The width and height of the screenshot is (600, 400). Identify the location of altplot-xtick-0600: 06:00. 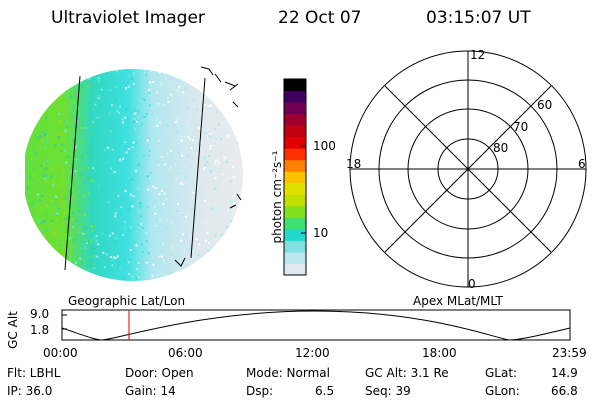
(185, 353).